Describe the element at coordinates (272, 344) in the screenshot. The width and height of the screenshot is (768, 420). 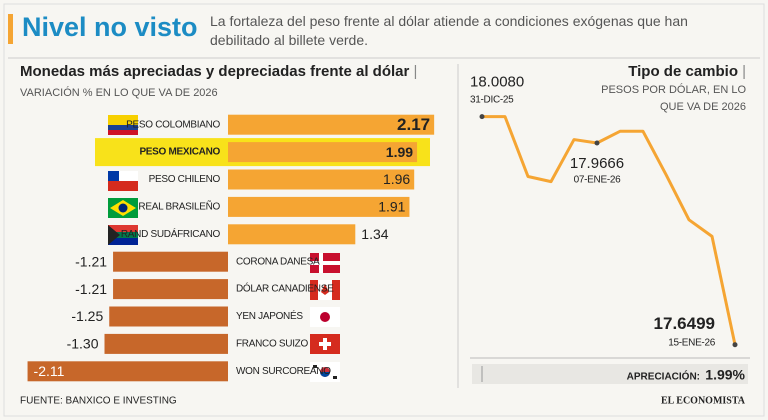
I see `category-label: FRANCO SUIZO` at that location.